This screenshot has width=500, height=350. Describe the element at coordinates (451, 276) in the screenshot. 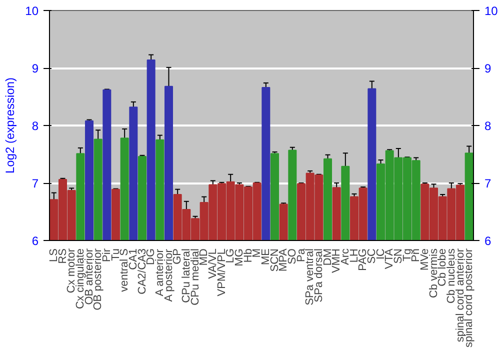

I see `x-tick-label: Cb nucleus` at that location.